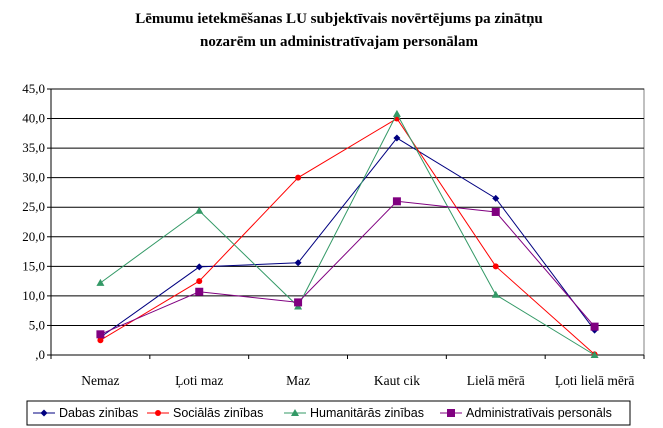 This screenshot has height=428, width=663. Describe the element at coordinates (40, 354) in the screenshot. I see `y-tick-label: ,0` at that location.